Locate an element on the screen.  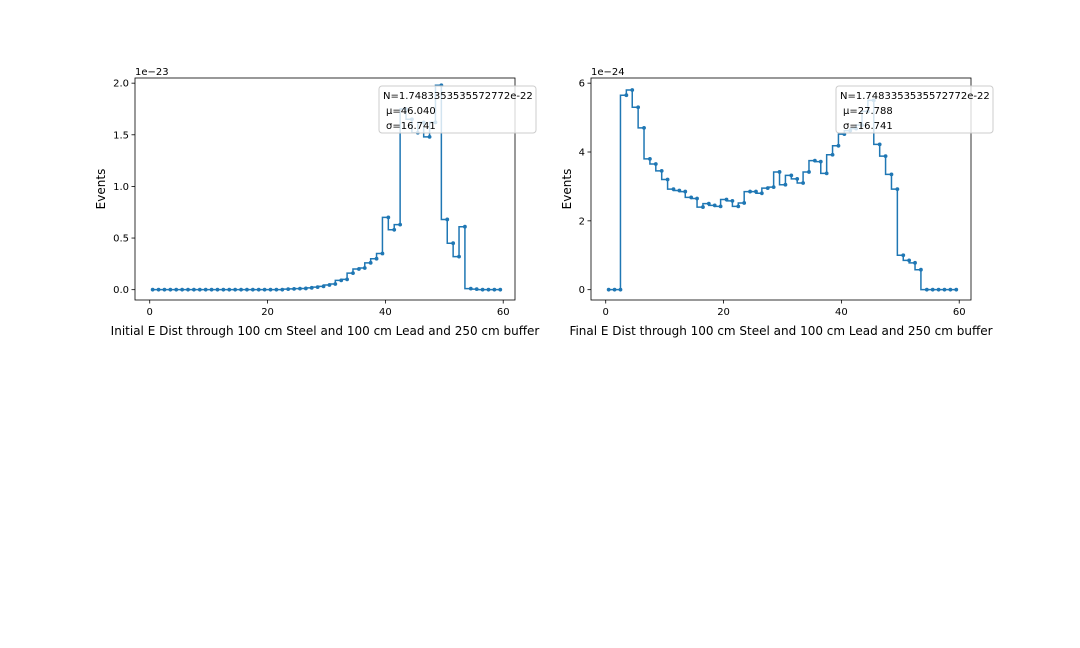
initial-energy-y-tick-label: 1.0 is located at coordinates (121, 187).